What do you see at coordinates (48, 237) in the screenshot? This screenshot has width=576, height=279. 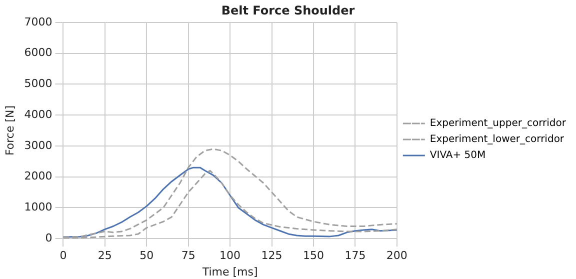 I see `y-tick-label: 0` at bounding box center [48, 237].